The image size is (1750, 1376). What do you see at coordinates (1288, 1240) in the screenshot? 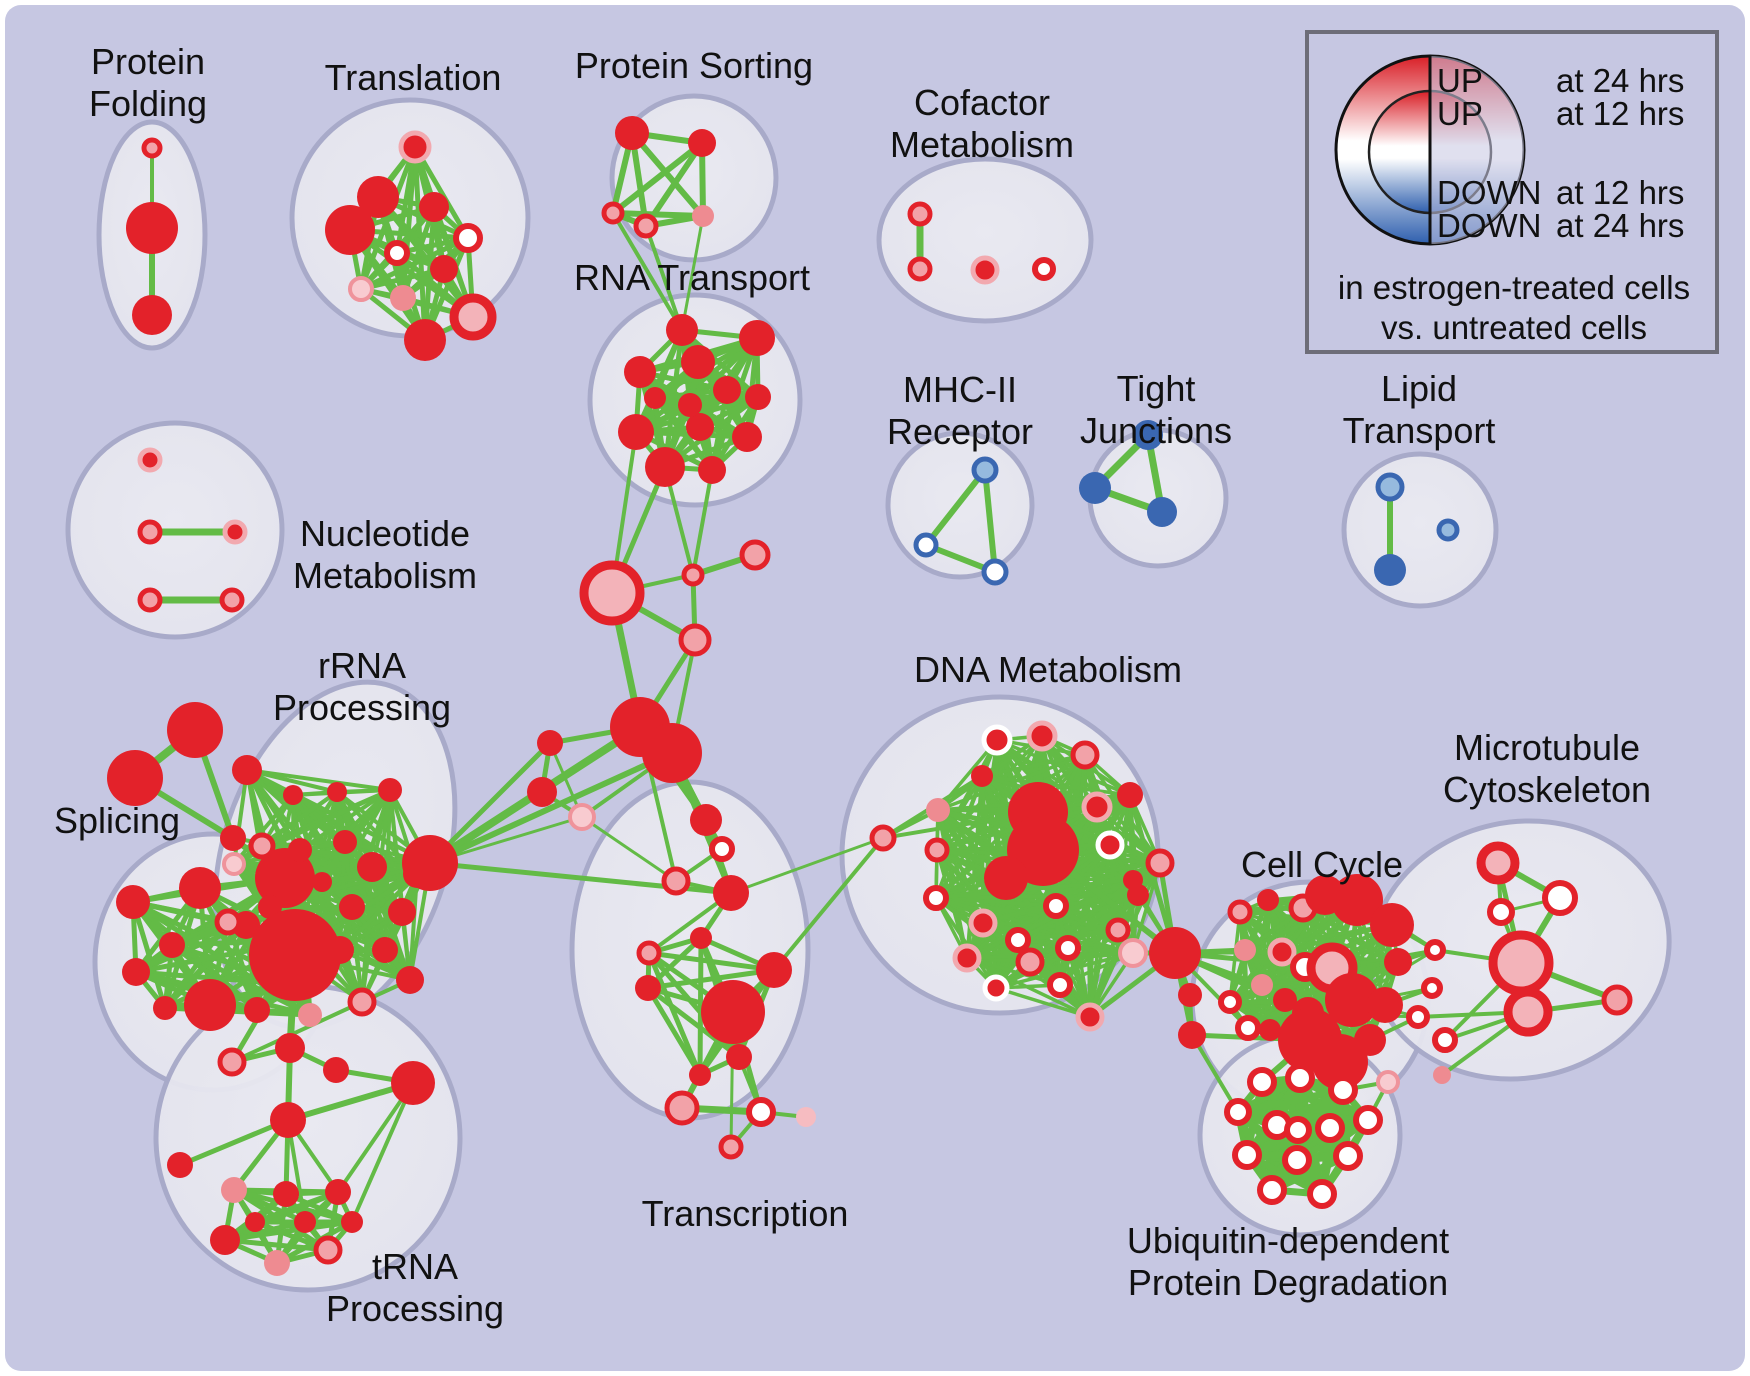
I see `cluster-label-ubiquitin-degradation: Ubiquitin-dependent` at bounding box center [1288, 1240].